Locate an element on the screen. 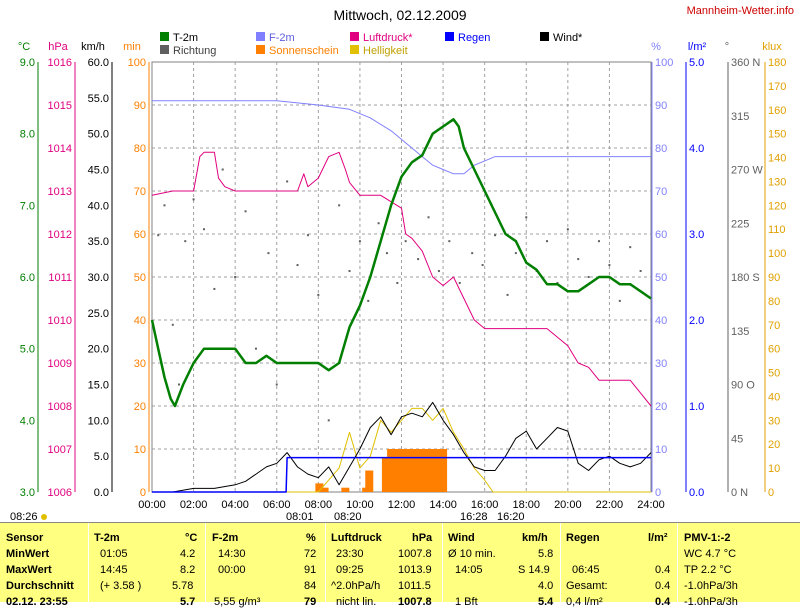  header-sensor: Sensor is located at coordinates (25, 538).